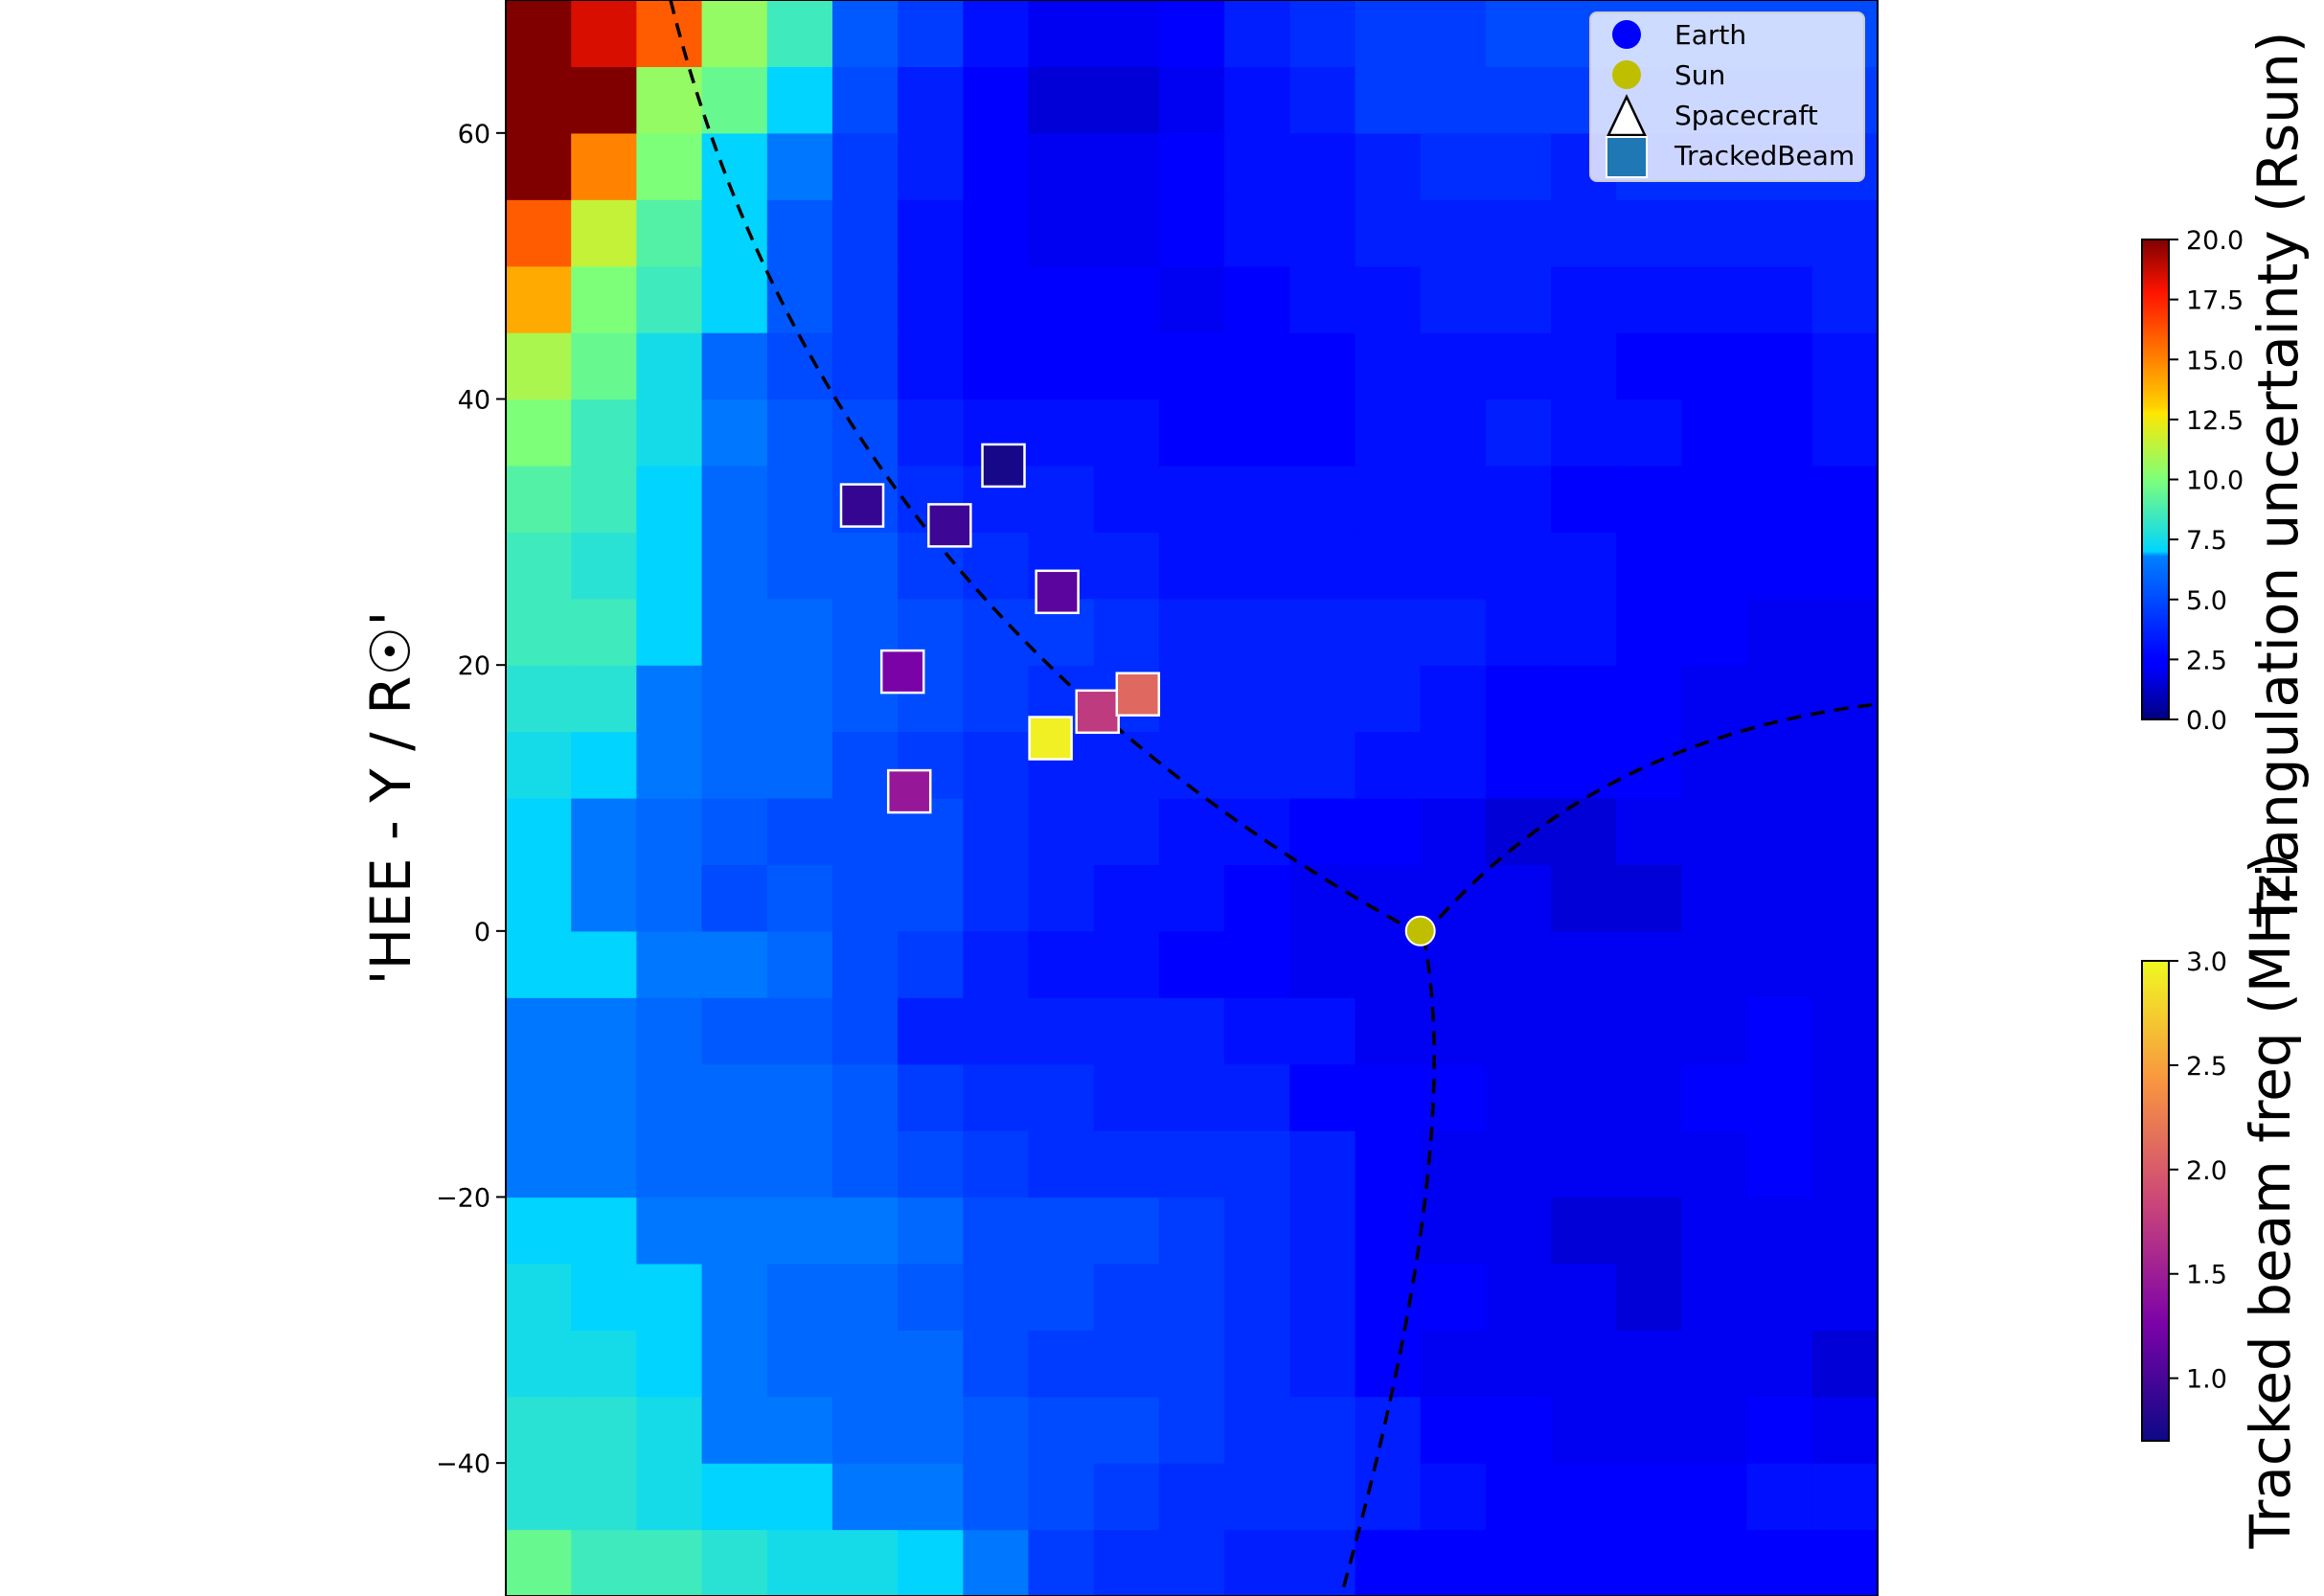 The width and height of the screenshot is (2324, 1596). Describe the element at coordinates (463, 1464) in the screenshot. I see `y-tick-label: −40` at that location.